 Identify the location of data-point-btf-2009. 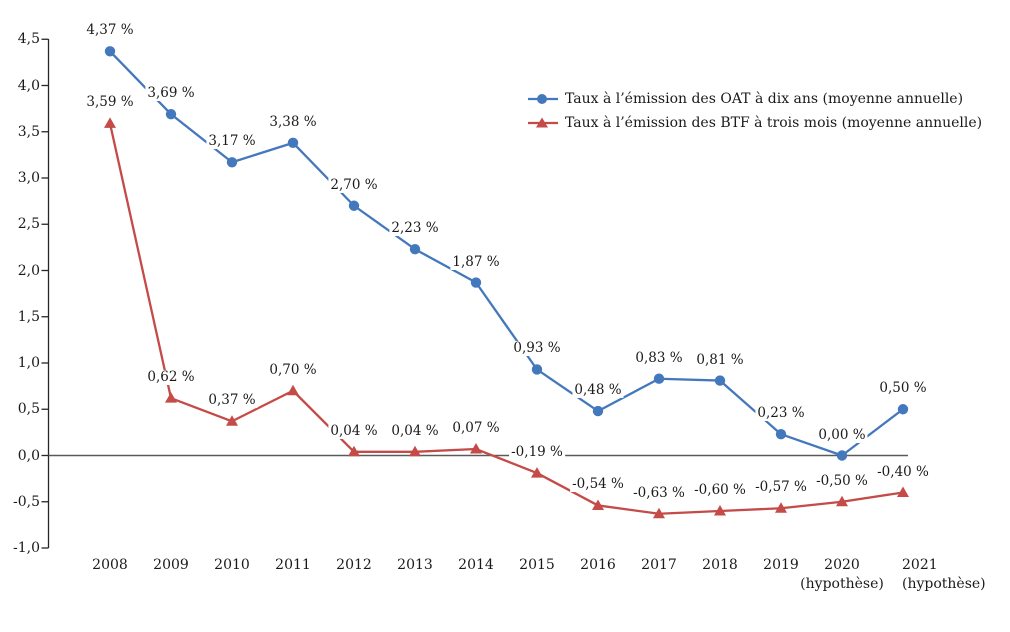
(171, 397).